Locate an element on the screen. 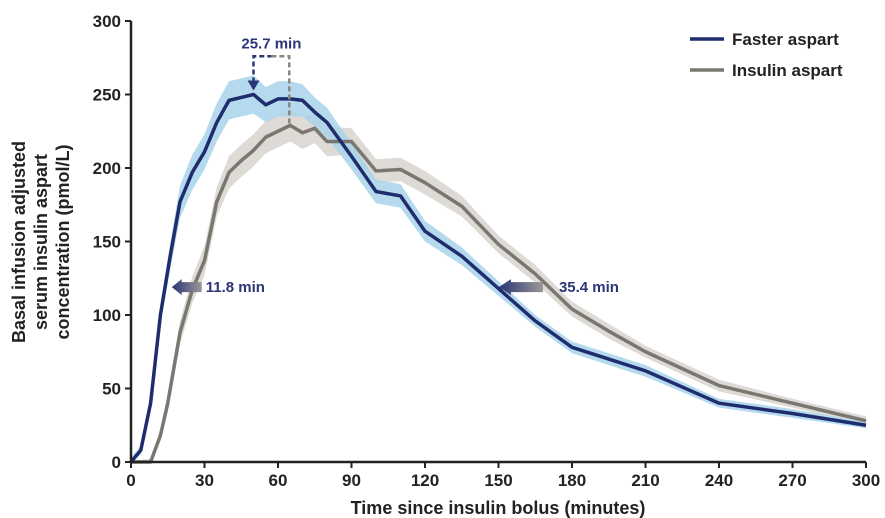 Image resolution: width=885 pixels, height=518 pixels. onset-difference-label: 11.8 min is located at coordinates (235, 287).